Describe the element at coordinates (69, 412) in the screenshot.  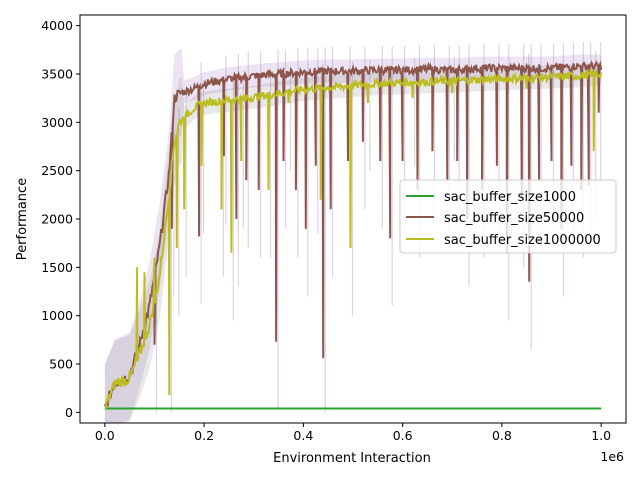
I see `y-tick-label: 0` at that location.